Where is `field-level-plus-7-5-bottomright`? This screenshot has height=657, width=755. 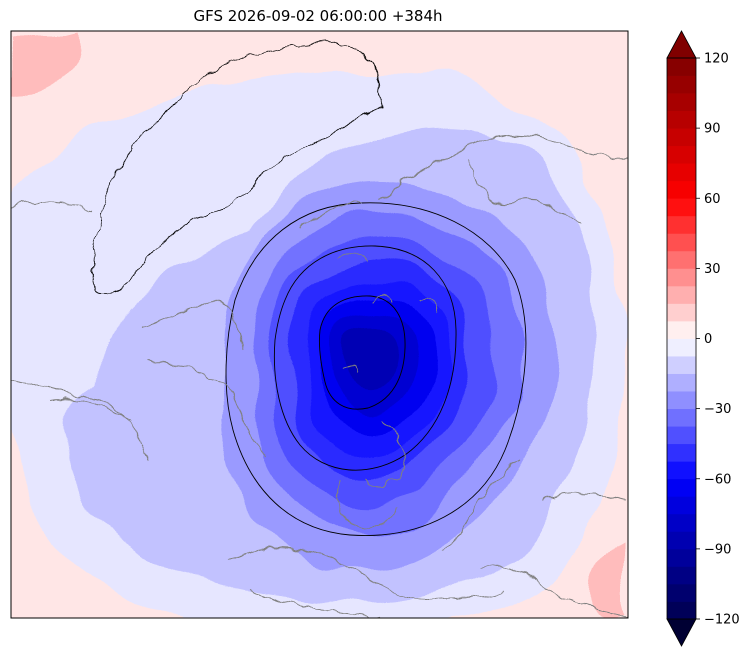 field-level-plus-7-5-bottomright is located at coordinates (608, 575).